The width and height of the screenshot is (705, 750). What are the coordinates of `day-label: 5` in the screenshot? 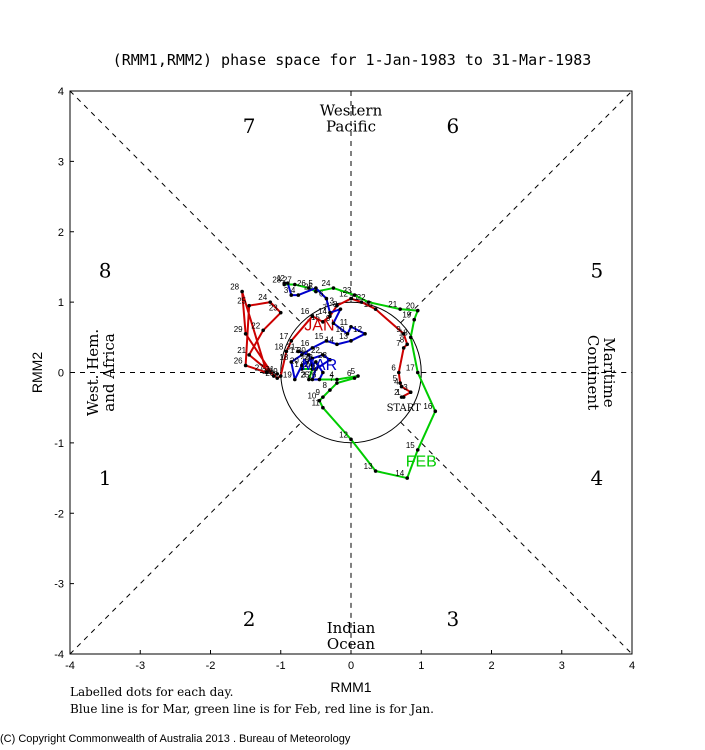 It's located at (353, 371).